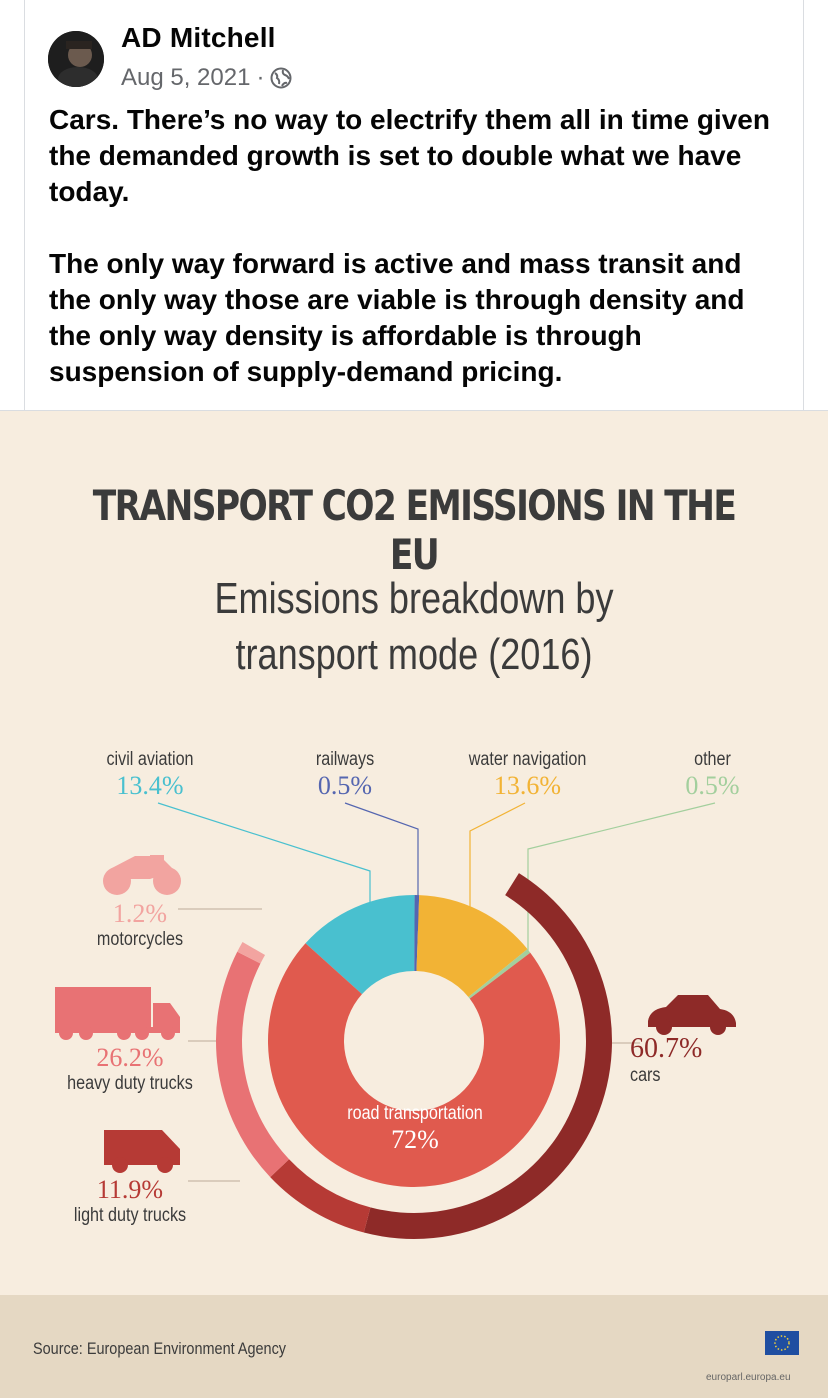  What do you see at coordinates (251, 953) in the screenshot?
I see `ring-motorcycles` at bounding box center [251, 953].